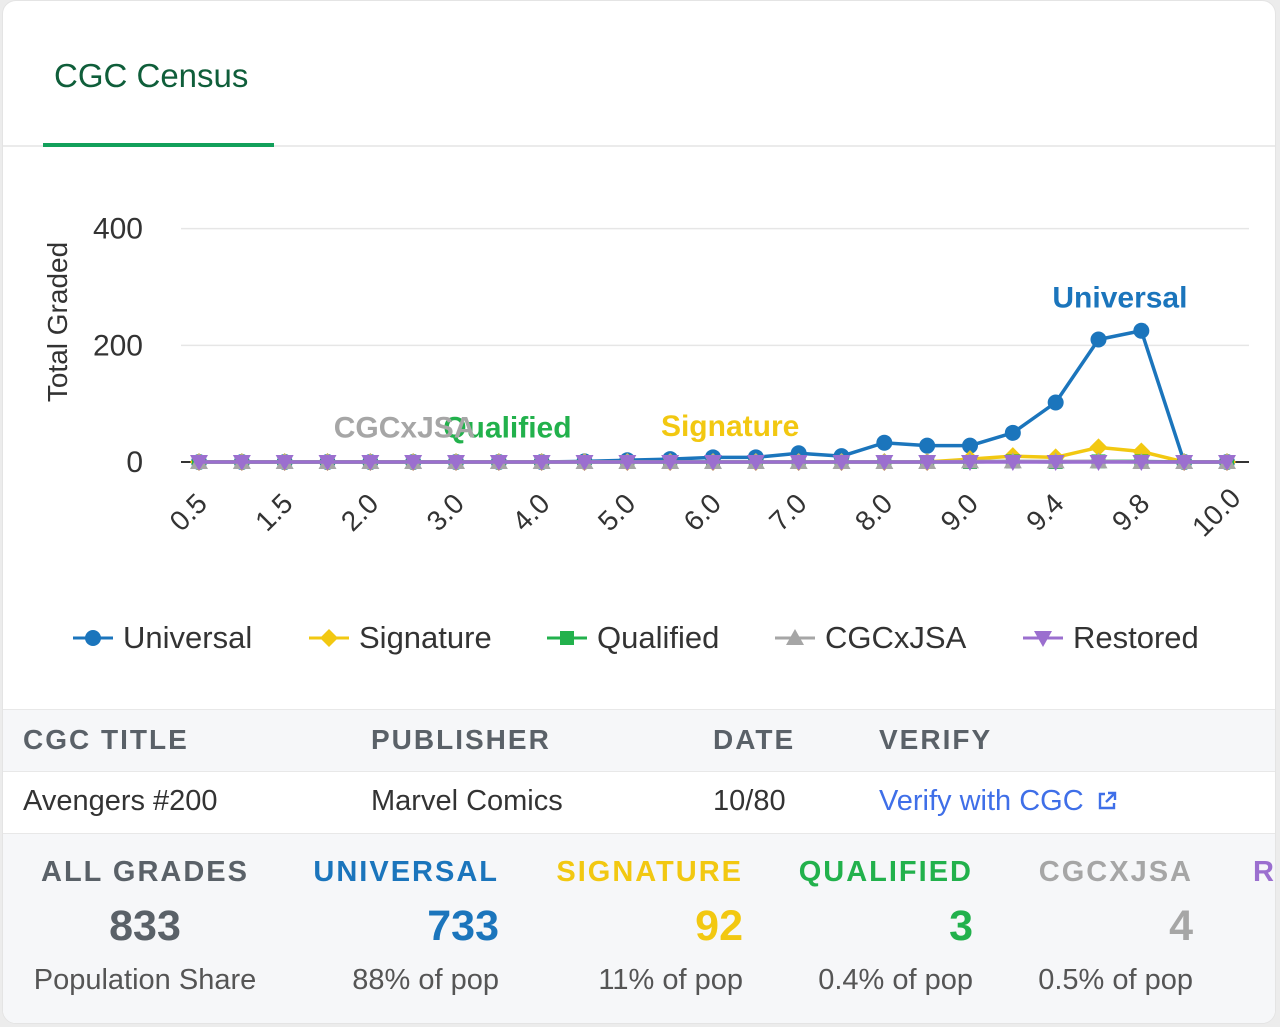 The height and width of the screenshot is (1027, 1280). What do you see at coordinates (329, 638) in the screenshot?
I see `diamond-marker-icon` at bounding box center [329, 638].